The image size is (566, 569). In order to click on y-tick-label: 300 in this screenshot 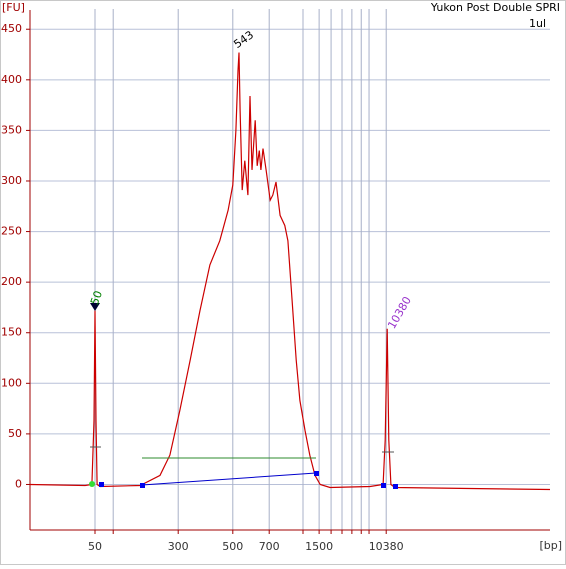, I will do `click(11, 180)`.